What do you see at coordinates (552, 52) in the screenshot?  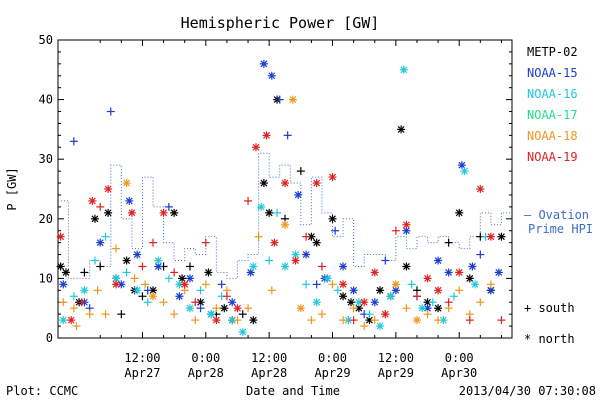 I see `legend-entry: METP-02` at bounding box center [552, 52].